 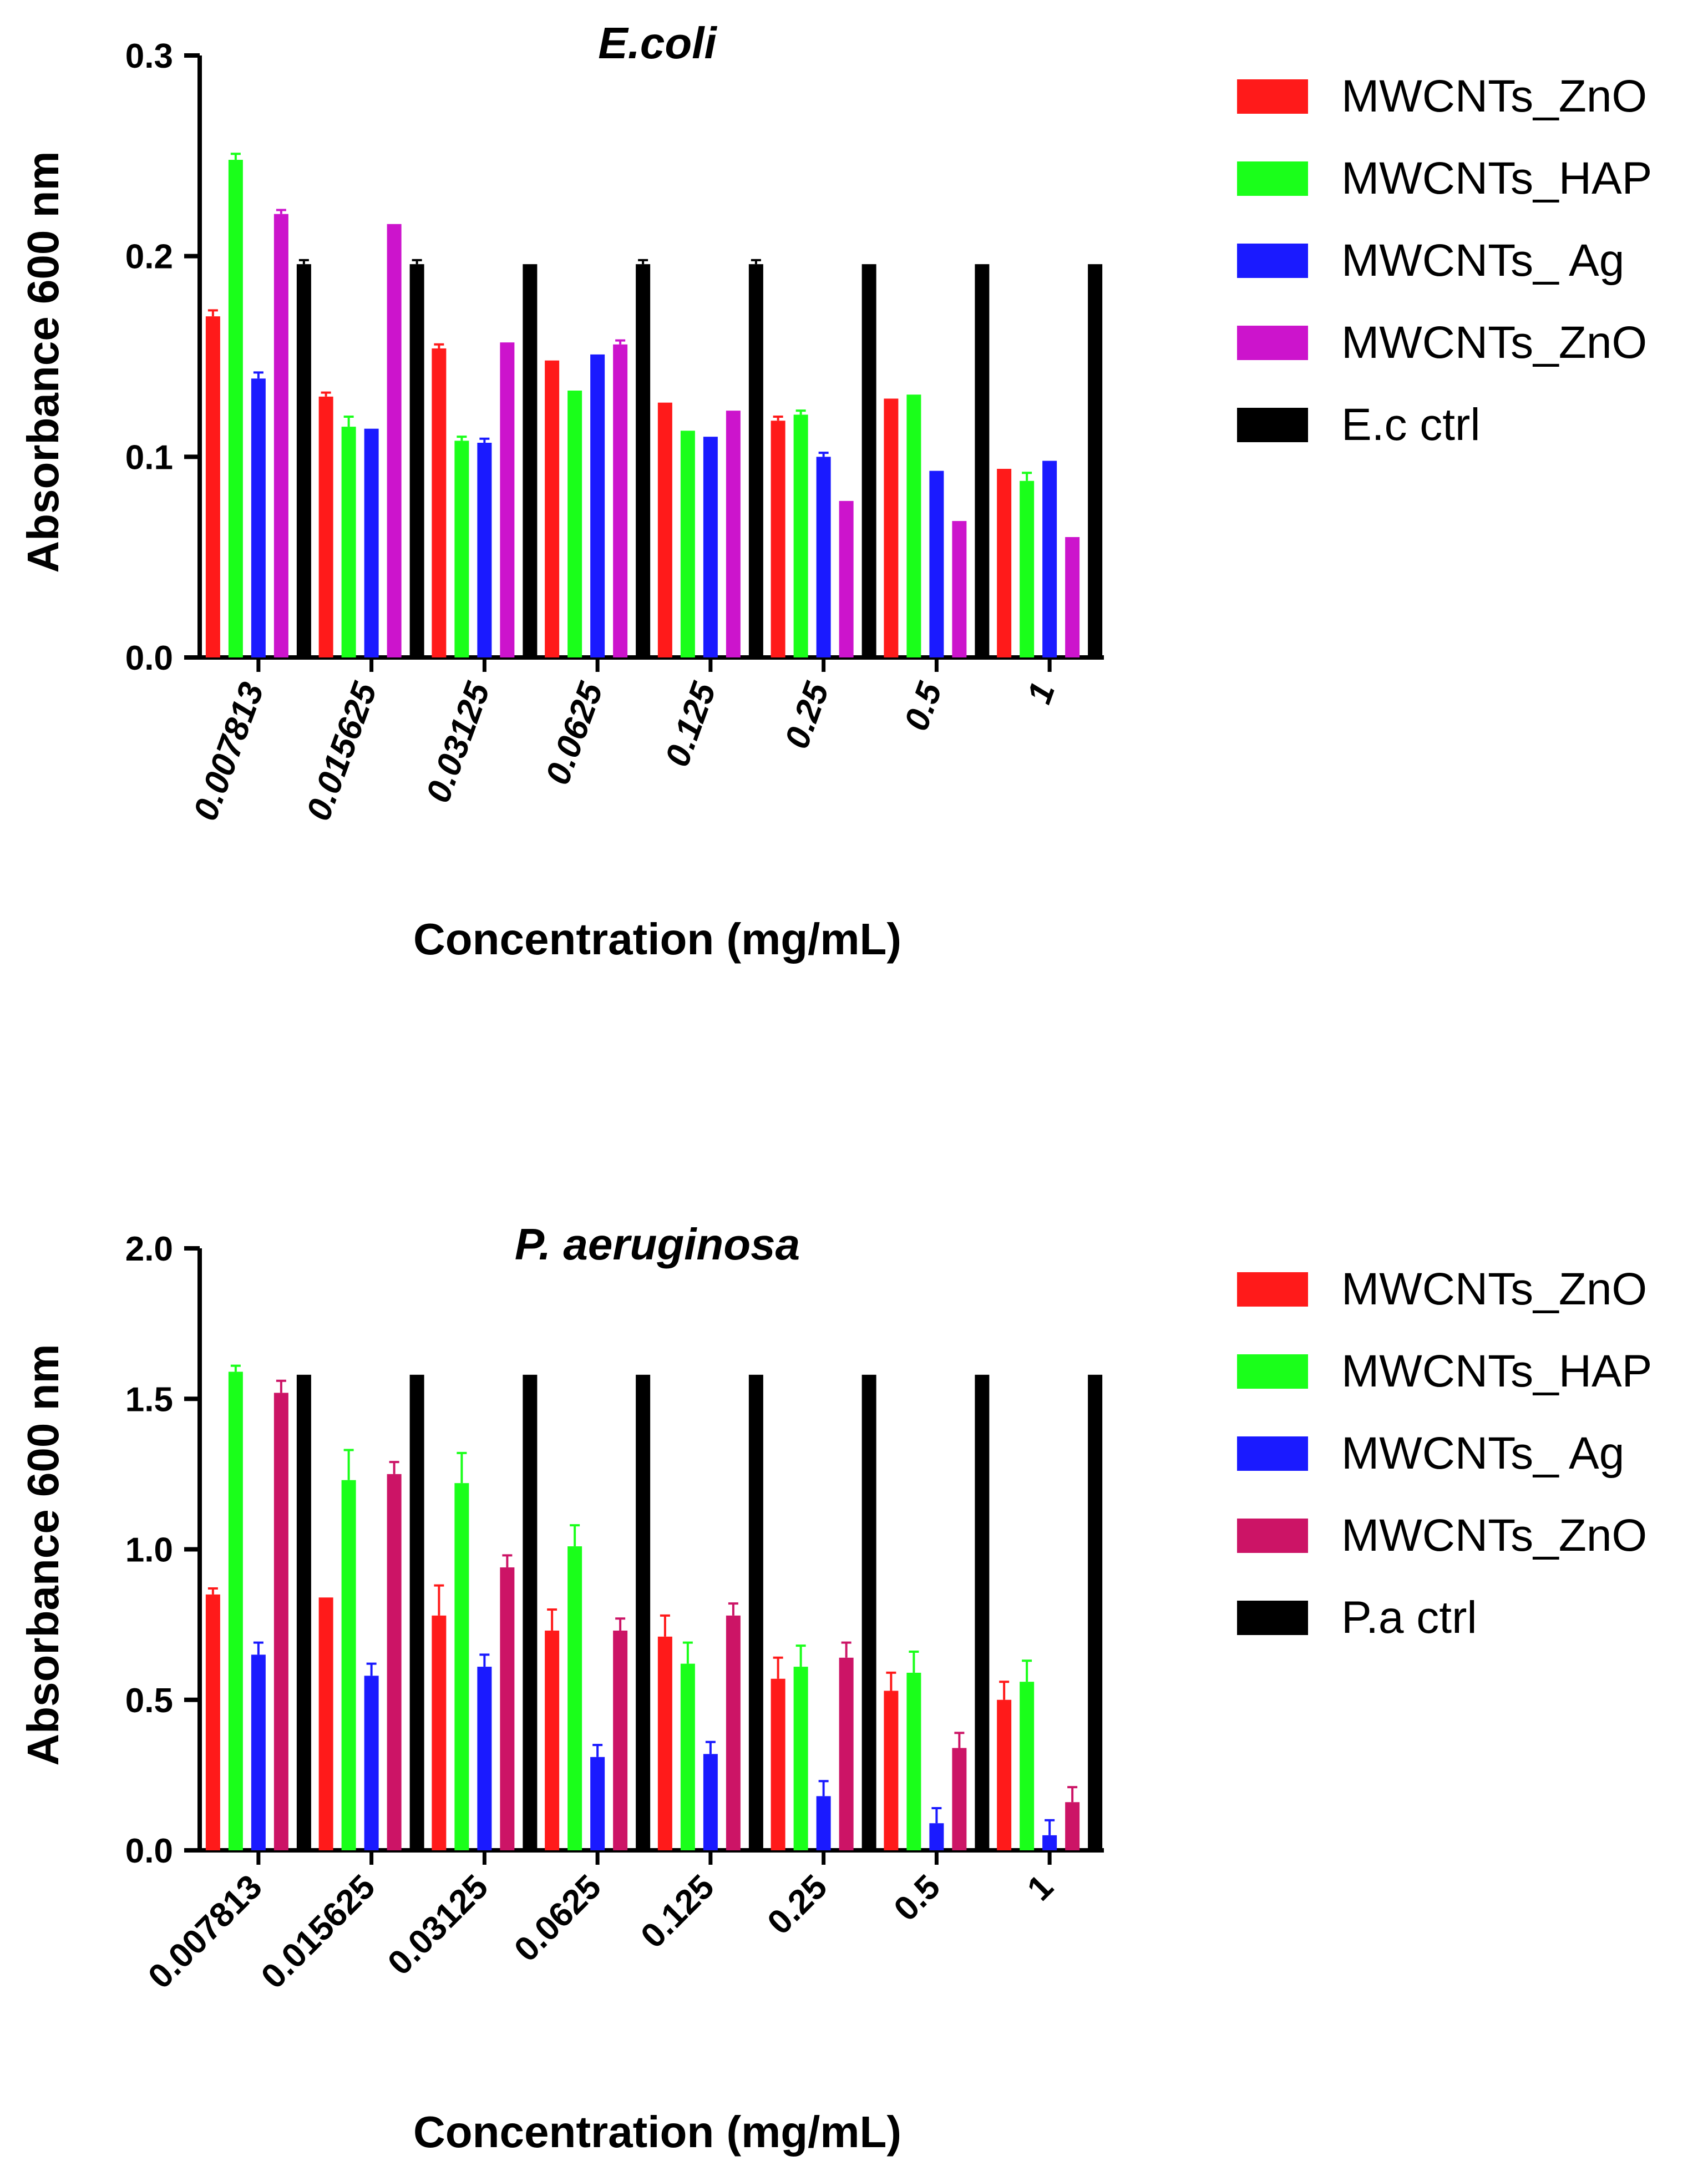 I want to click on y-tick-label: 0.1, so click(x=149, y=457).